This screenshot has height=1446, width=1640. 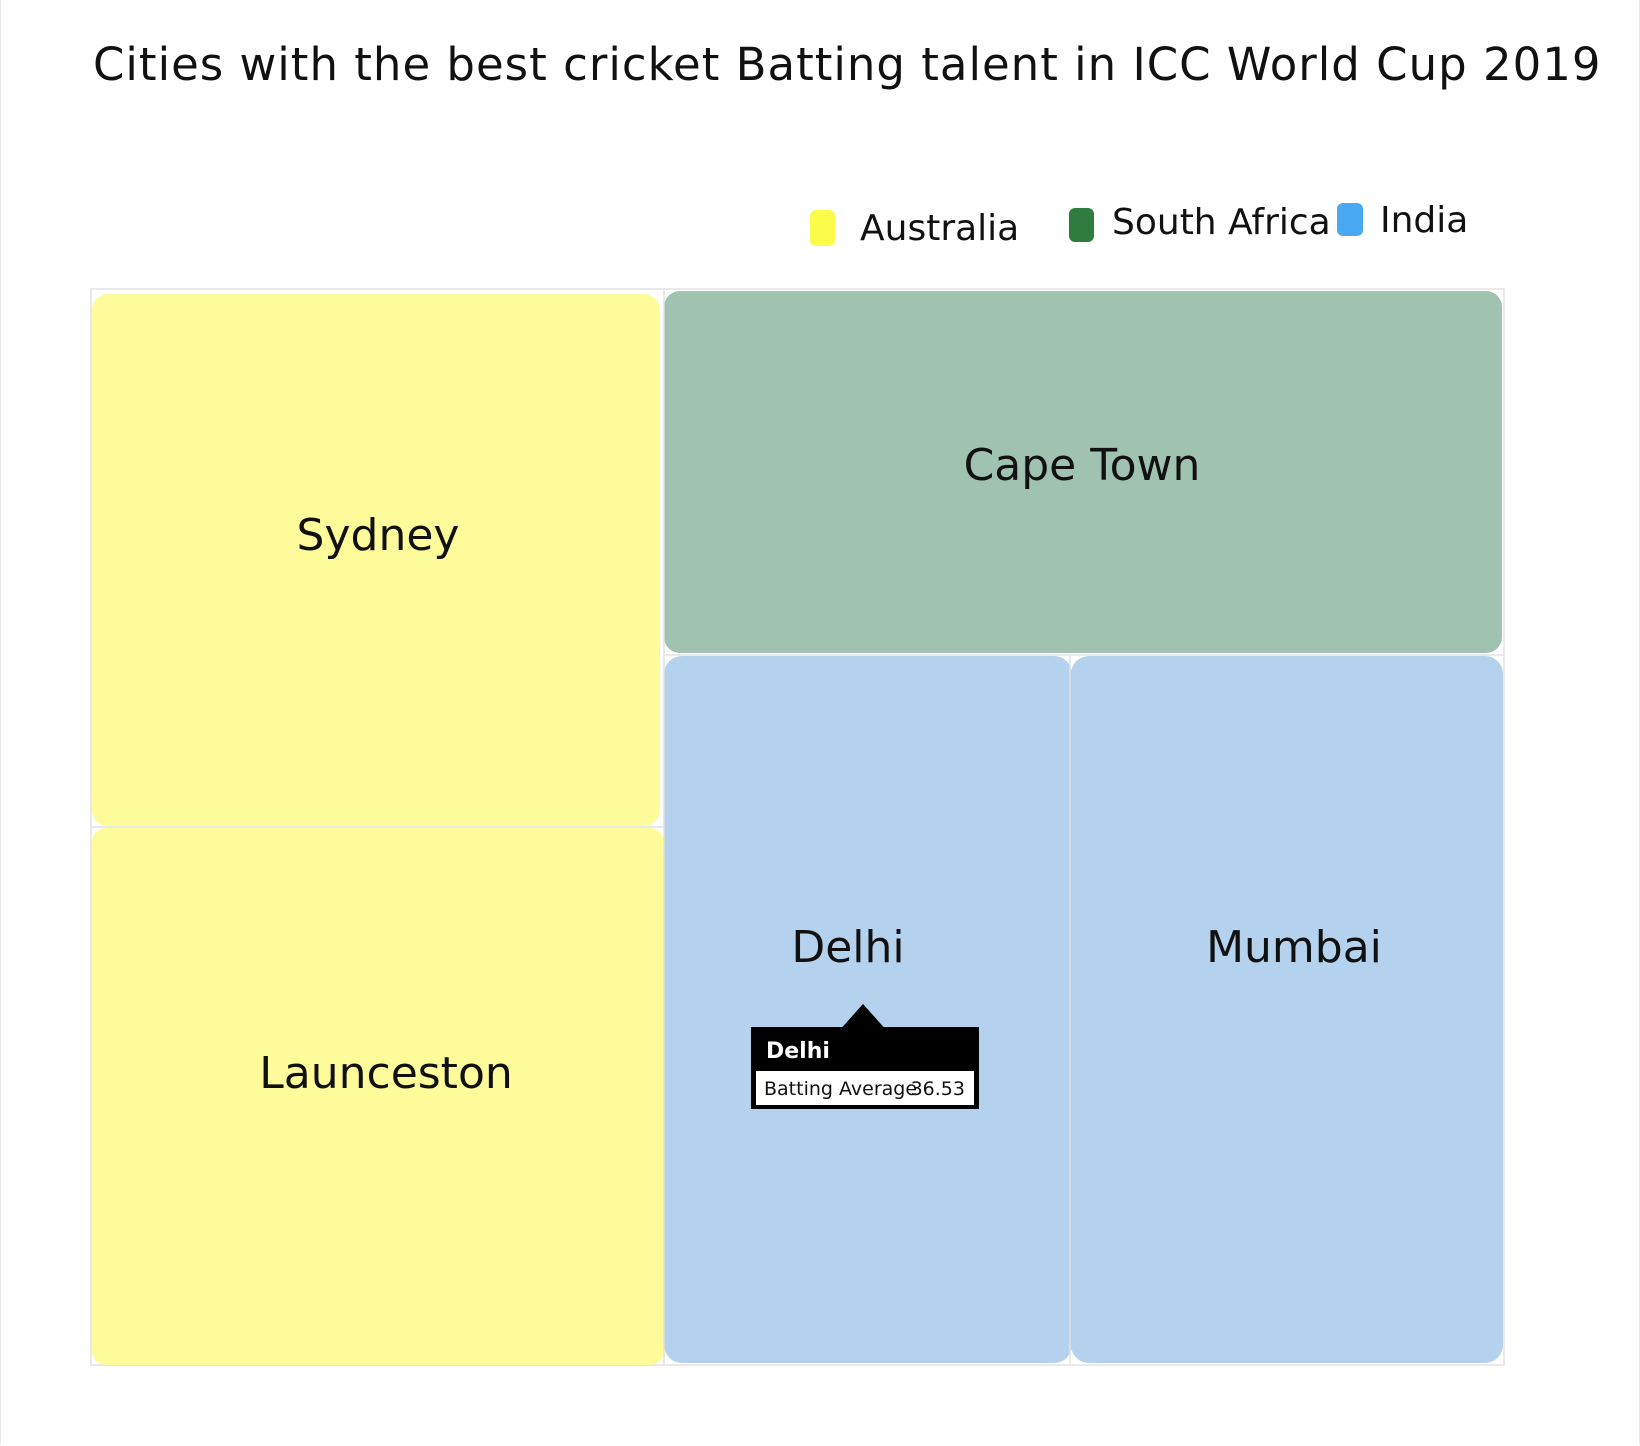 I want to click on treemap-cell-sydney, so click(x=376, y=560).